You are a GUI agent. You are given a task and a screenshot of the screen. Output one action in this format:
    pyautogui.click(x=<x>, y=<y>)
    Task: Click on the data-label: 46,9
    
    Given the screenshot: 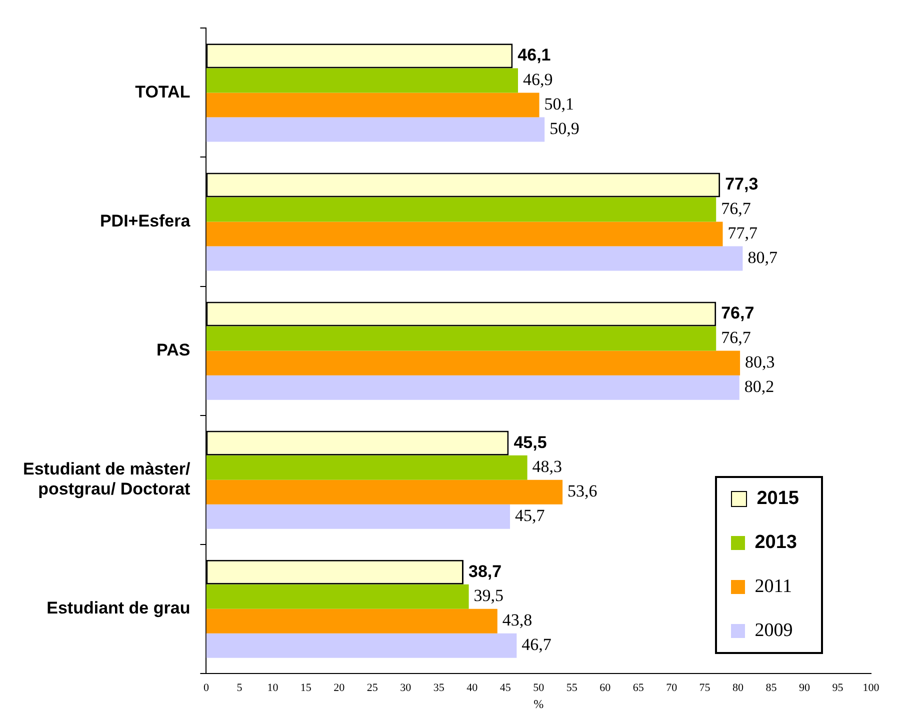 What is the action you would take?
    pyautogui.click(x=537, y=79)
    